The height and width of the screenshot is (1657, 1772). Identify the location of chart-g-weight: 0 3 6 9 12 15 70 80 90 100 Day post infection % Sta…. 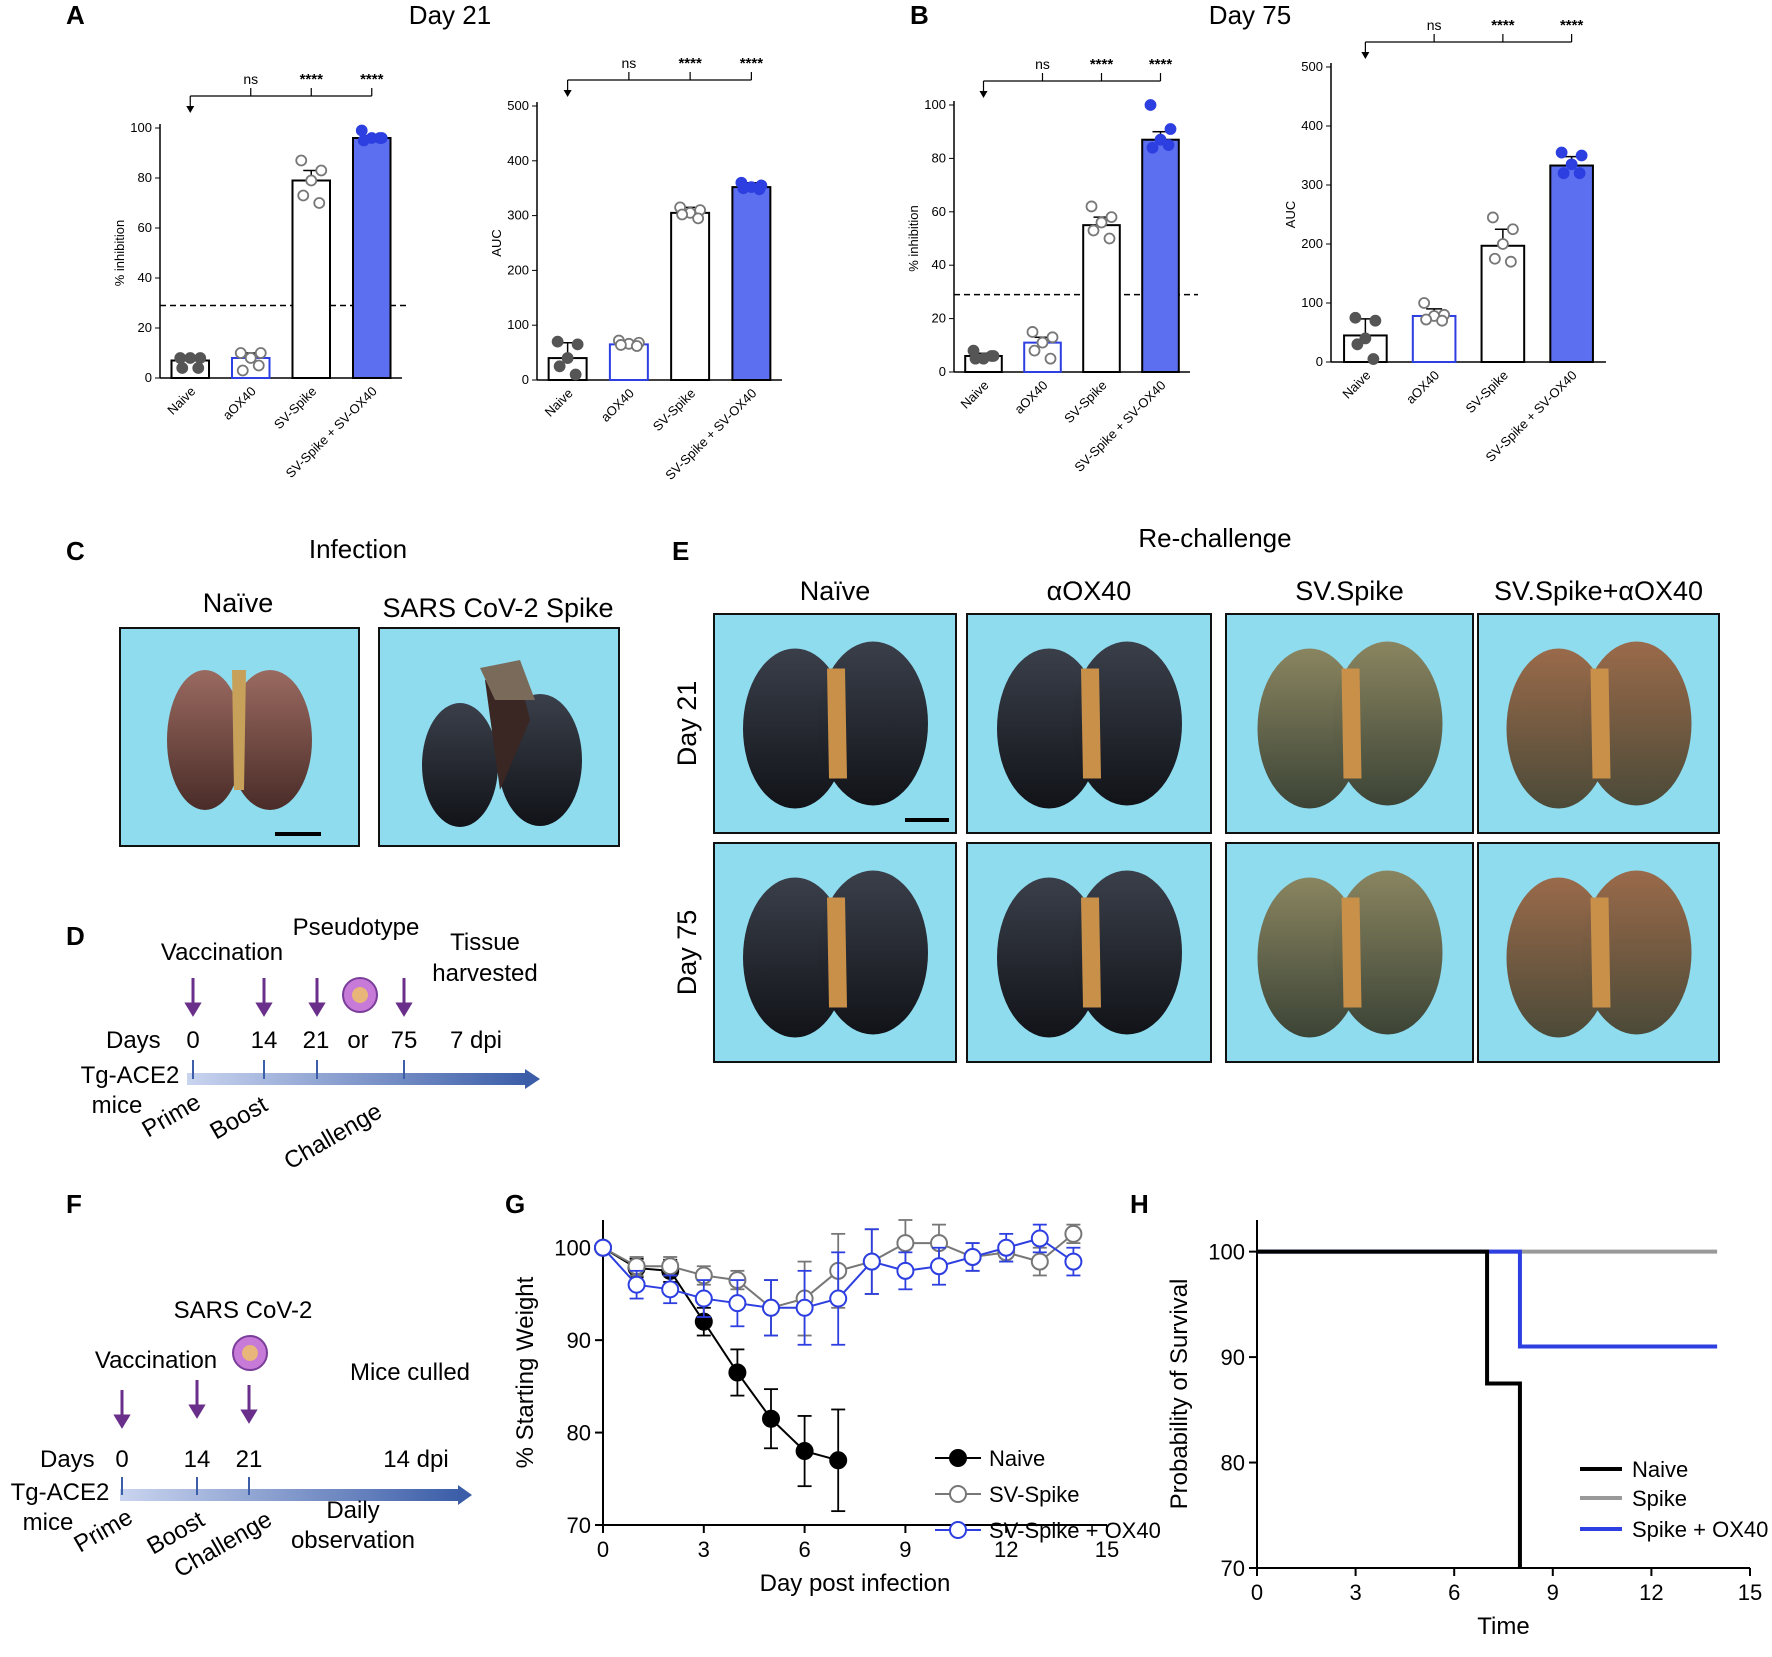
(836, 1408).